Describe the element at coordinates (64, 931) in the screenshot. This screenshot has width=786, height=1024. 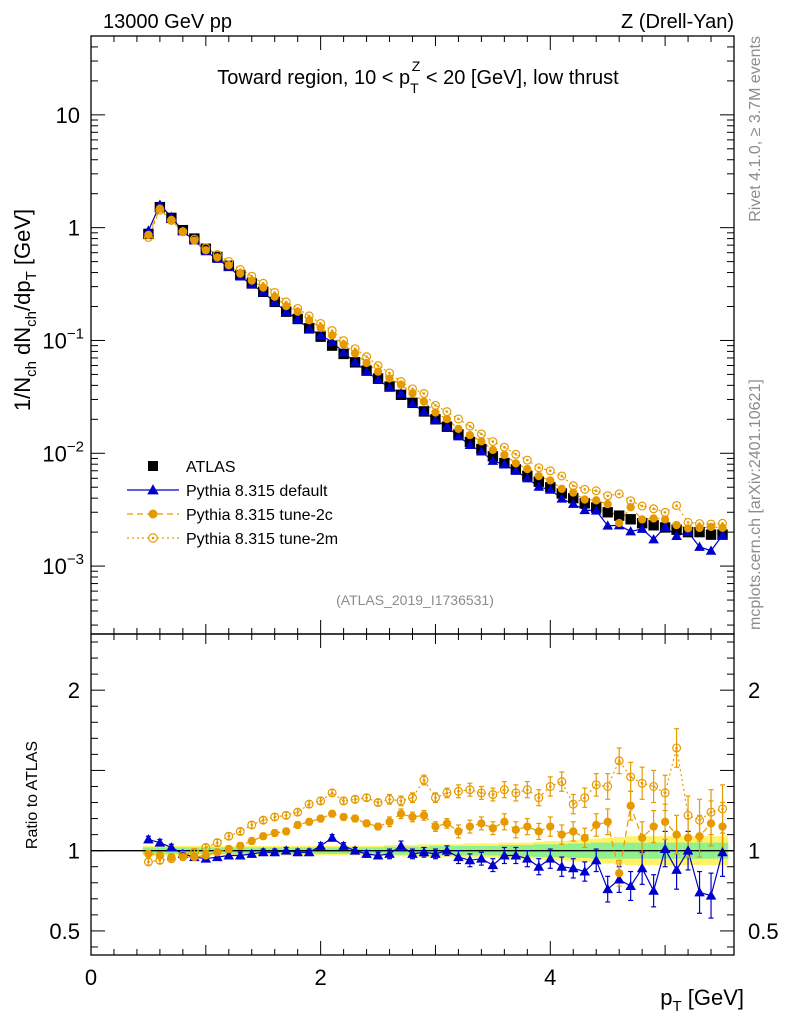
I see `ratio-y-tick-label-left: 0.5` at that location.